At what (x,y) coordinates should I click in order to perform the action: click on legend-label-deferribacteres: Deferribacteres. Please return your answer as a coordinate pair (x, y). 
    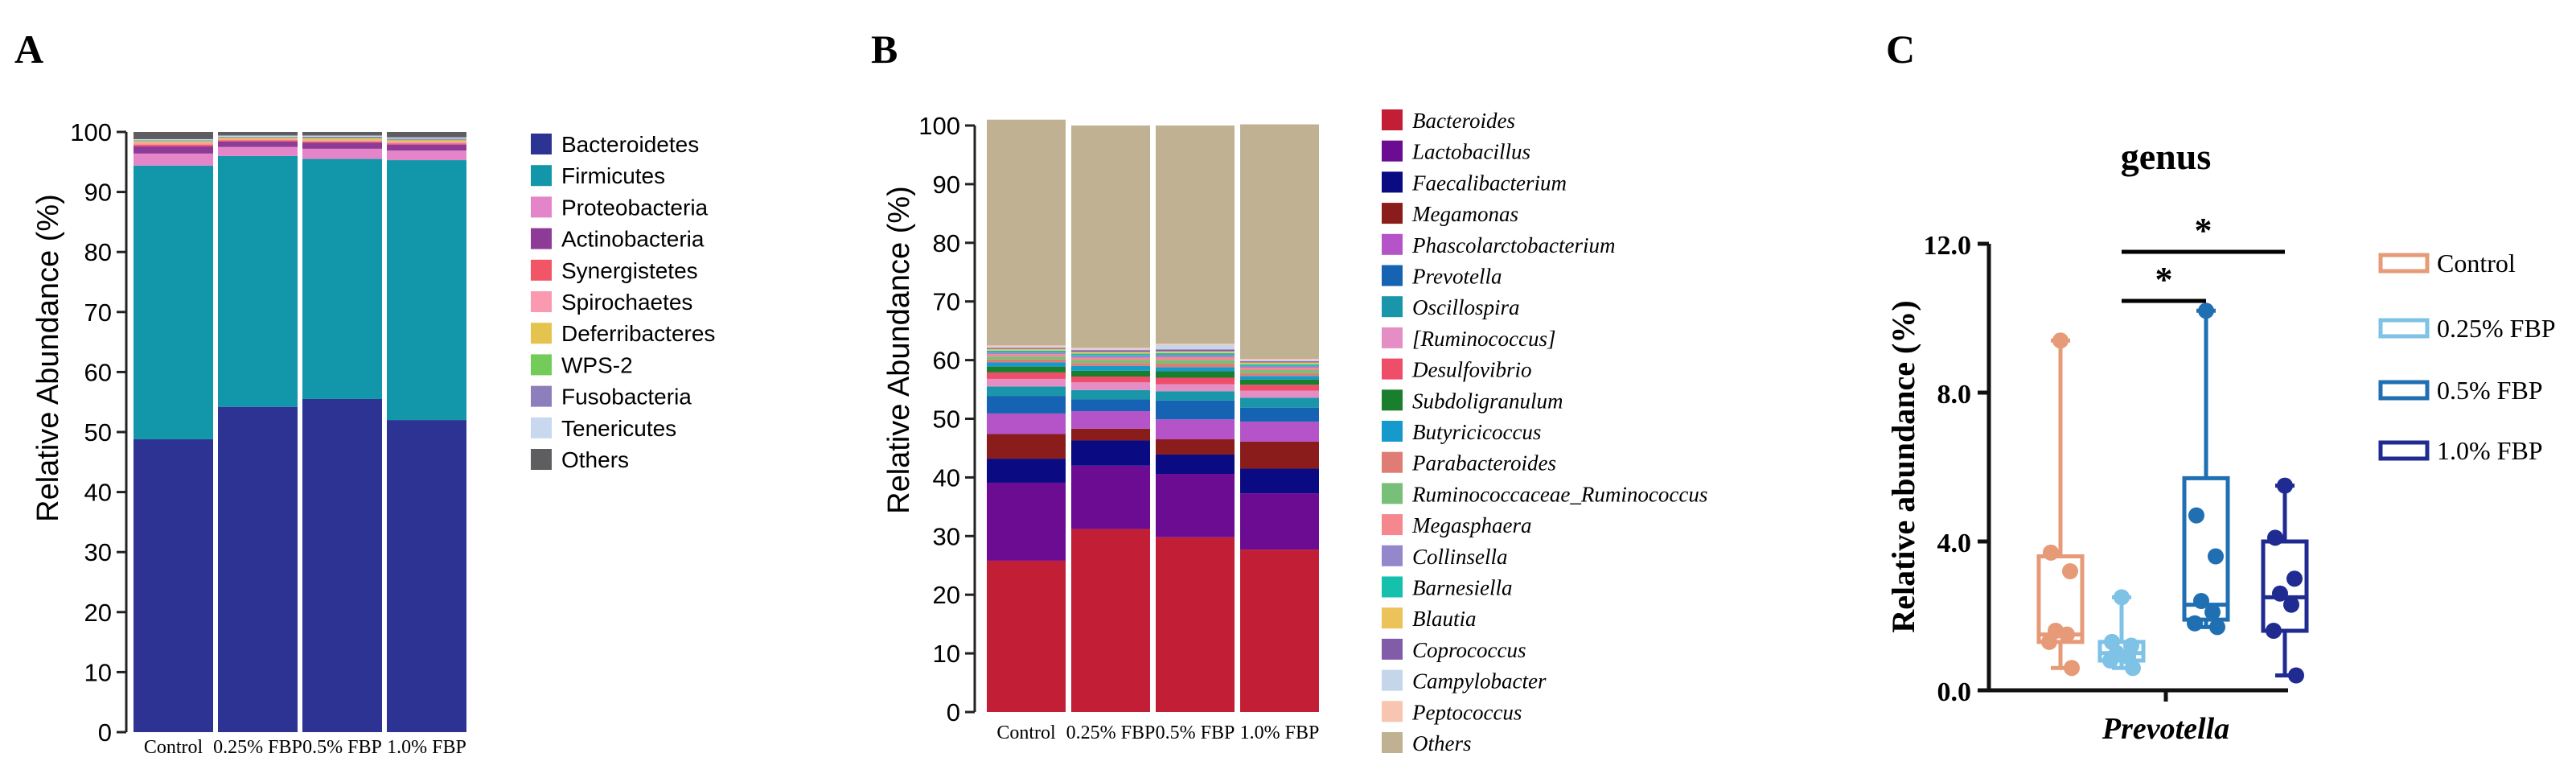
    Looking at the image, I should click on (638, 333).